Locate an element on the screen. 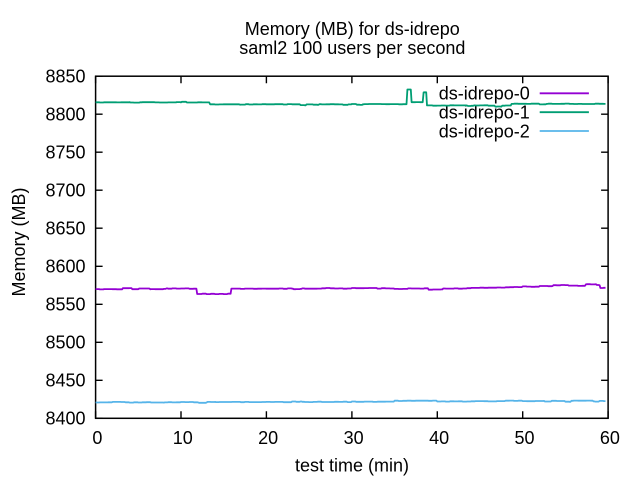 The image size is (640, 480). svg-text: ds-idrepo-2 is located at coordinates (484, 131).